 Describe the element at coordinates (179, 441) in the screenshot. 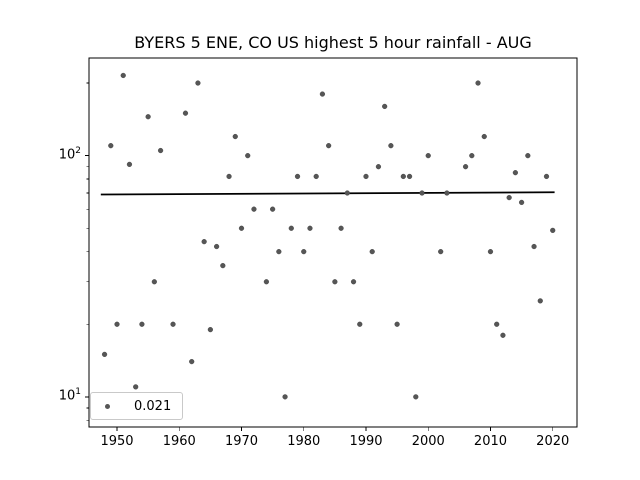

I see `x-tick-label: 1960` at that location.